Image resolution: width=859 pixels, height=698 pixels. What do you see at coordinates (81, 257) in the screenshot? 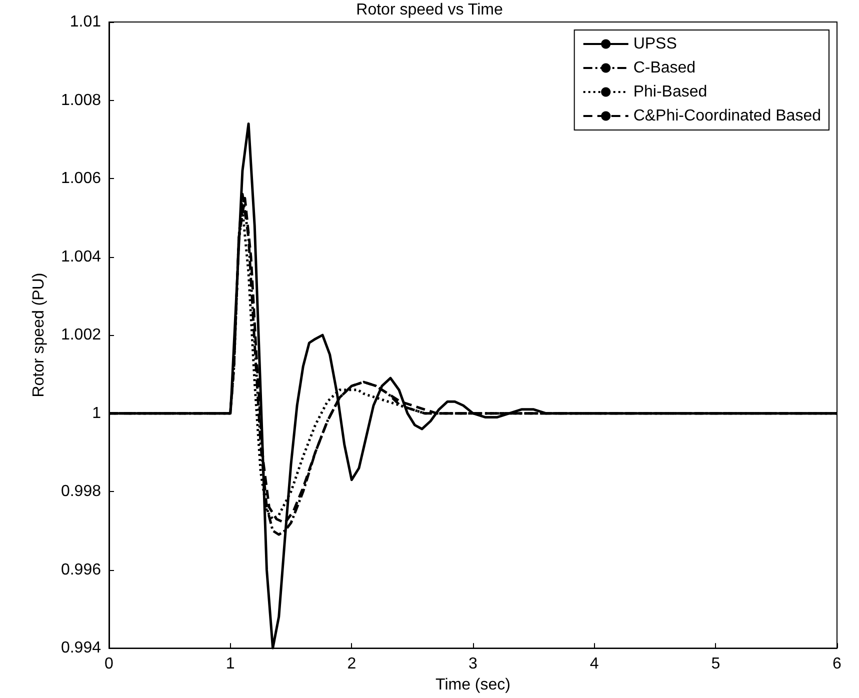
I see `y-tick-label: 1.004` at bounding box center [81, 257].